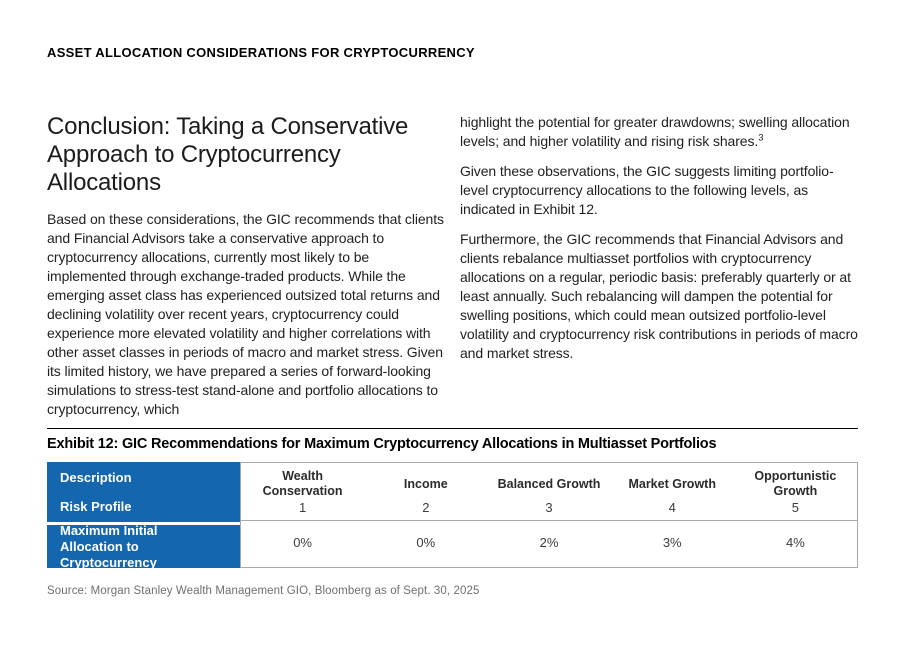 Image resolution: width=905 pixels, height=664 pixels. I want to click on table-column-income: Income 2, so click(425, 491).